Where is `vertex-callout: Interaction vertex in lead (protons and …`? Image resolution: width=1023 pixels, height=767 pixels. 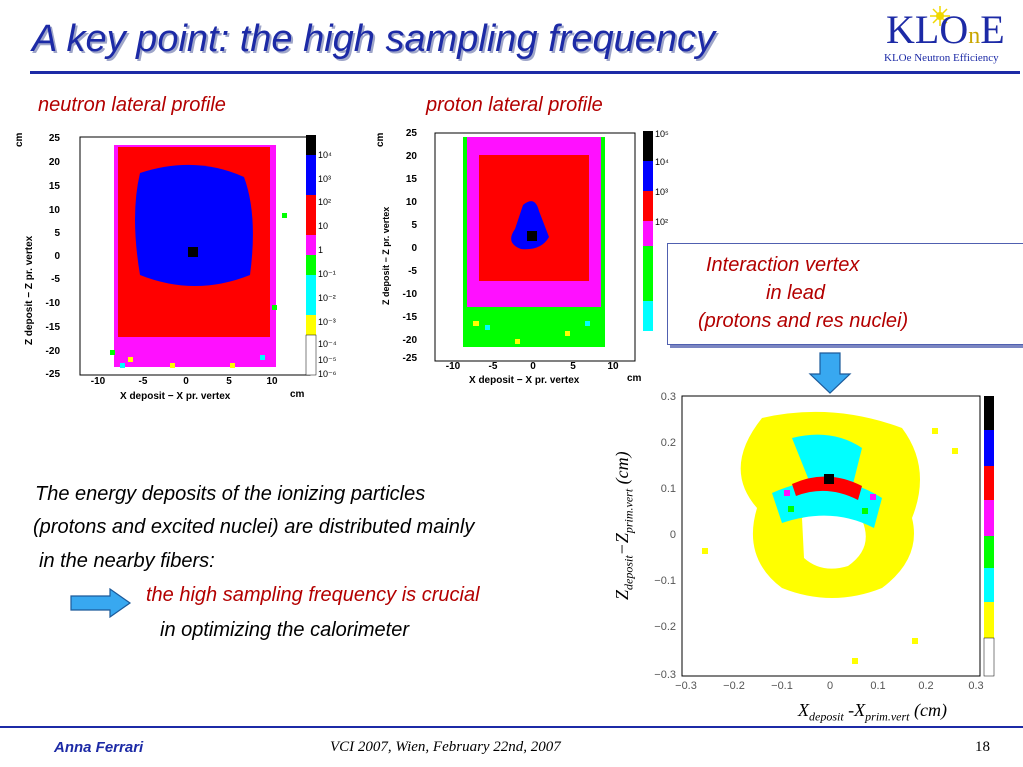 vertex-callout: Interaction vertex in lead (protons and … is located at coordinates (845, 294).